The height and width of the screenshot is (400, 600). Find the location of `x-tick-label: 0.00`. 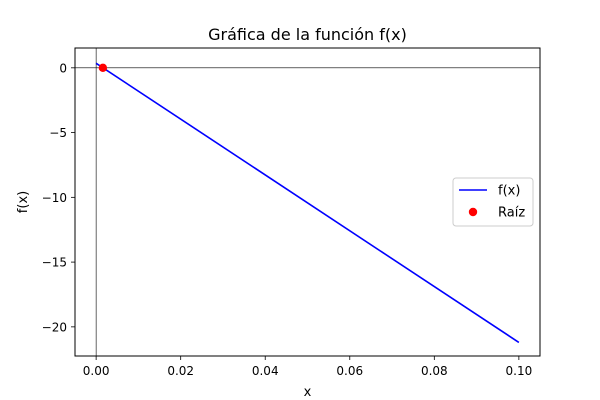

x-tick-label: 0.00 is located at coordinates (96, 371).